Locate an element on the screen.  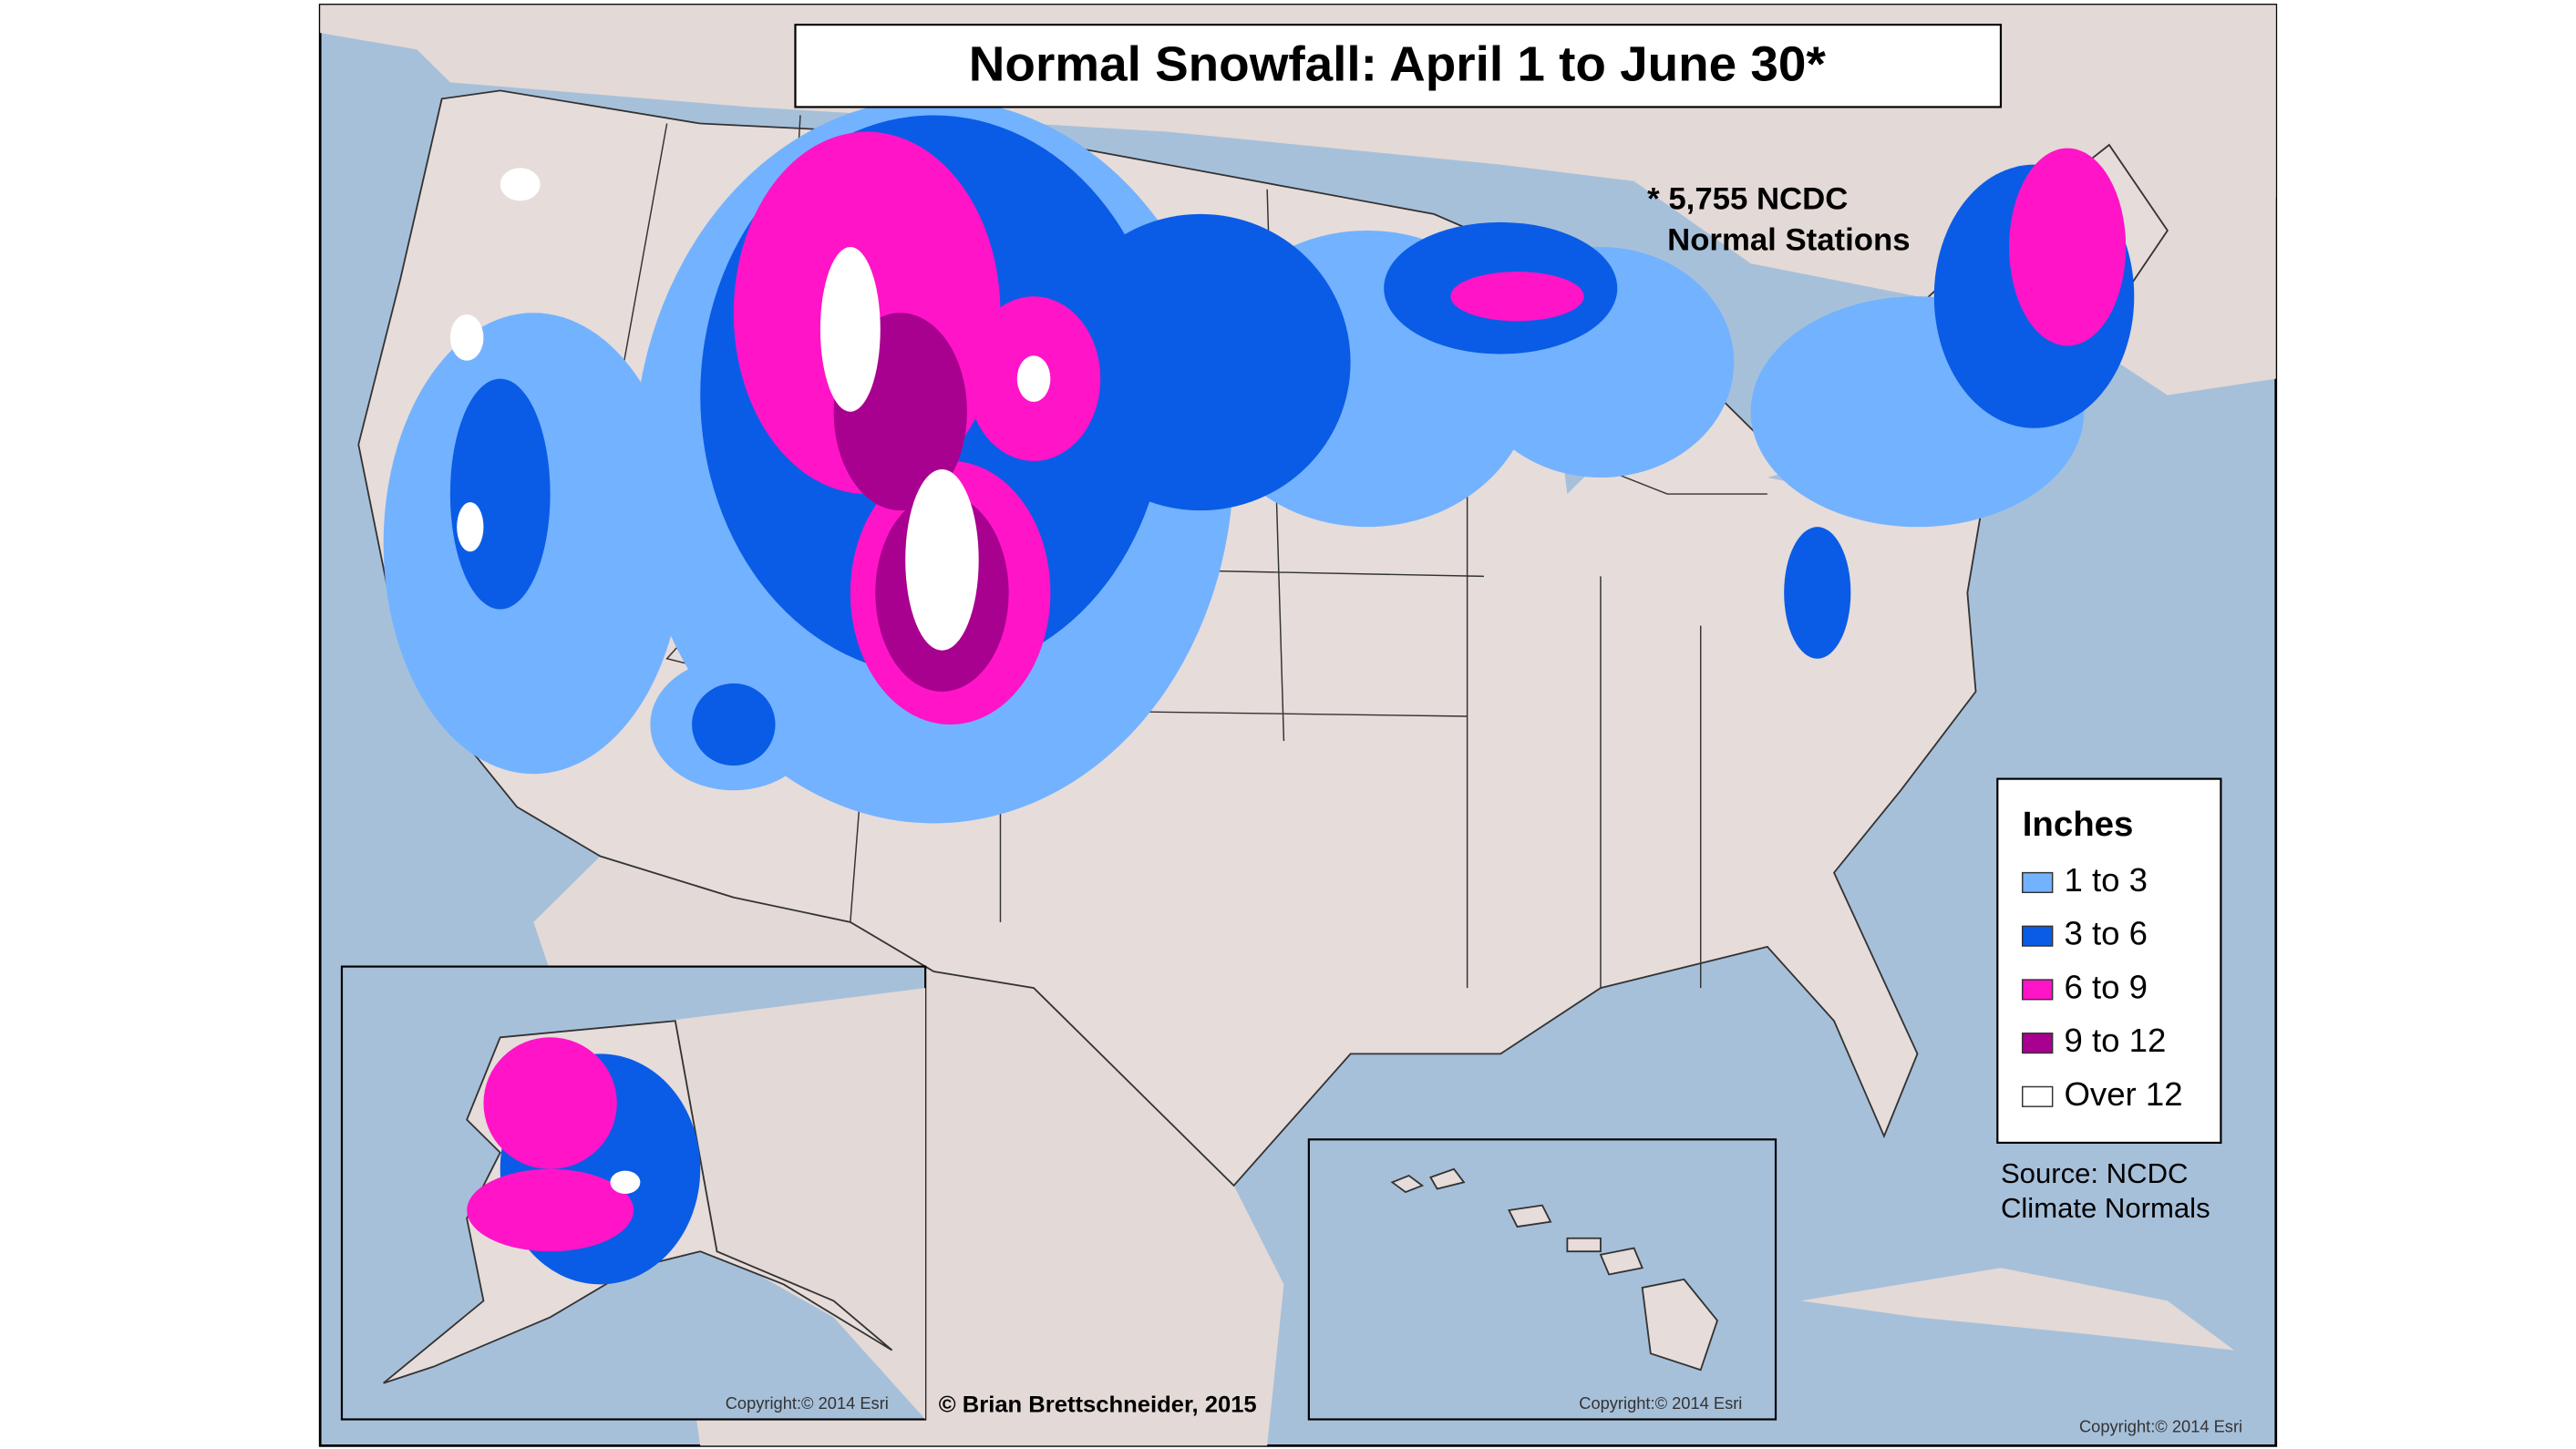
legend-box is located at coordinates (2109, 961).